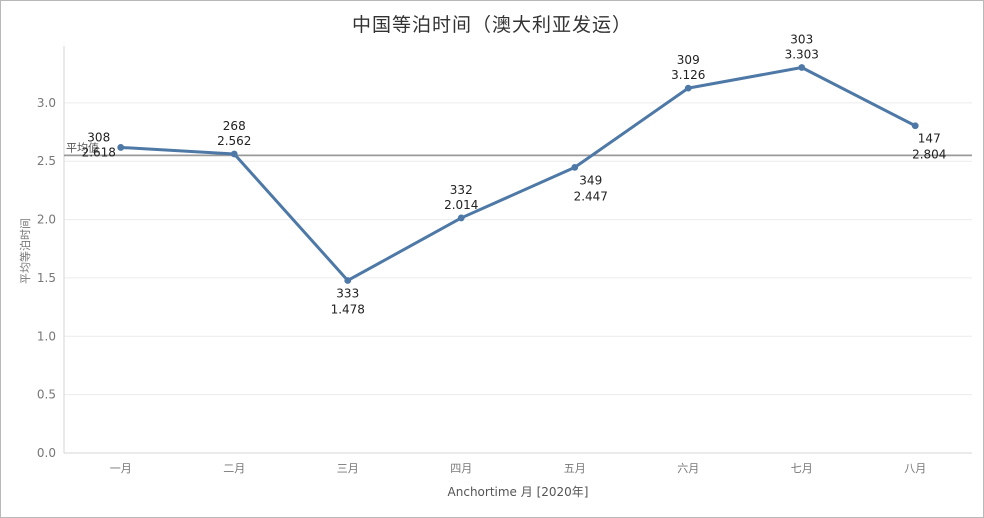 This screenshot has height=518, width=984. I want to click on data-label-count: 147, so click(929, 139).